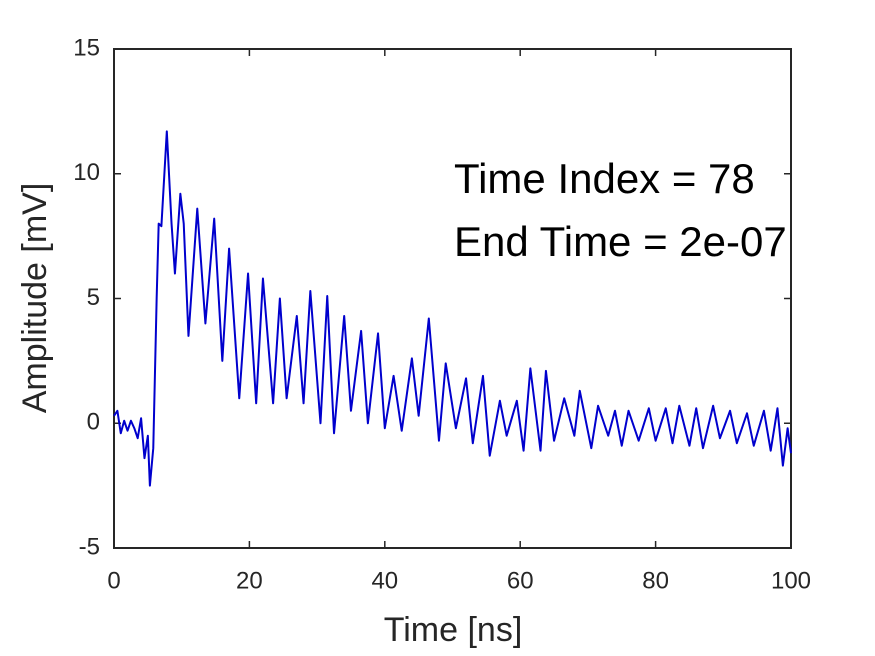 Image resolution: width=875 pixels, height=656 pixels. I want to click on x-tick-label: 80, so click(655, 580).